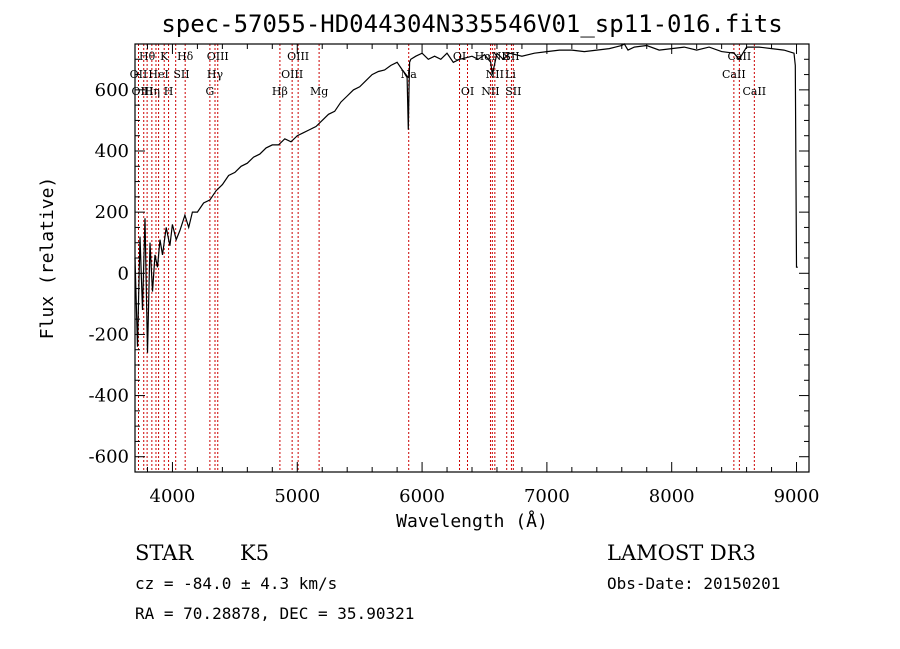  Describe the element at coordinates (797, 496) in the screenshot. I see `x-tick-label: 9000` at that location.